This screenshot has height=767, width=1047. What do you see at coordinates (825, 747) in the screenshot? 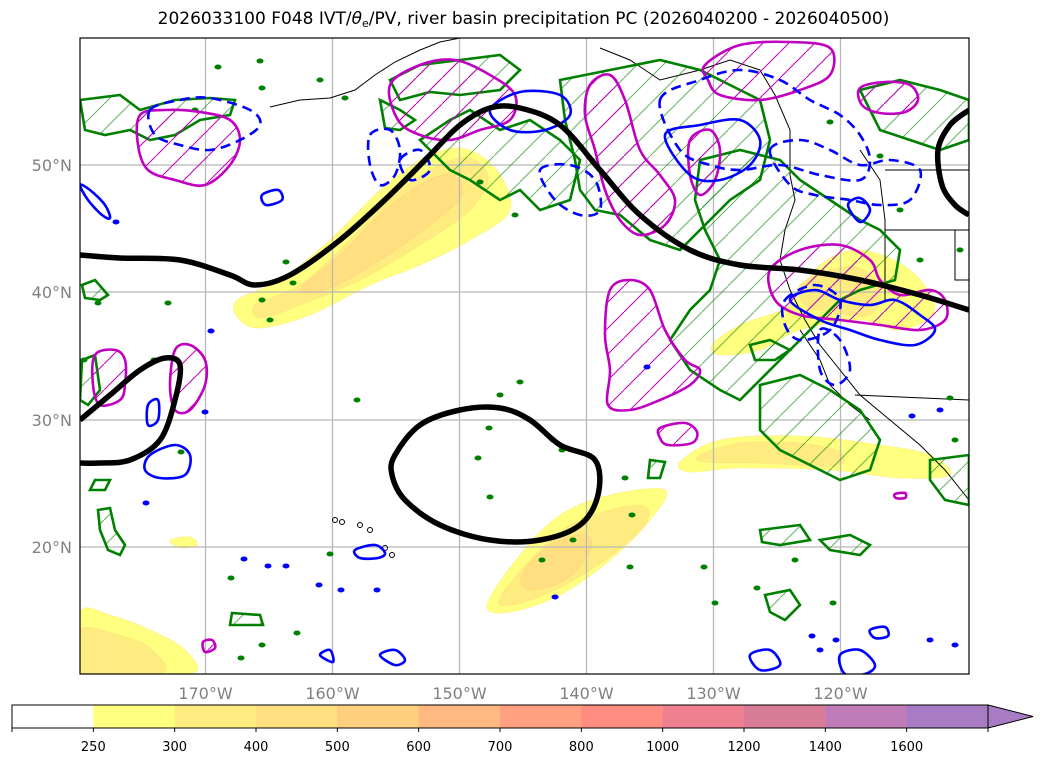
I see `colorbar-tick-label: 1400` at bounding box center [825, 747].